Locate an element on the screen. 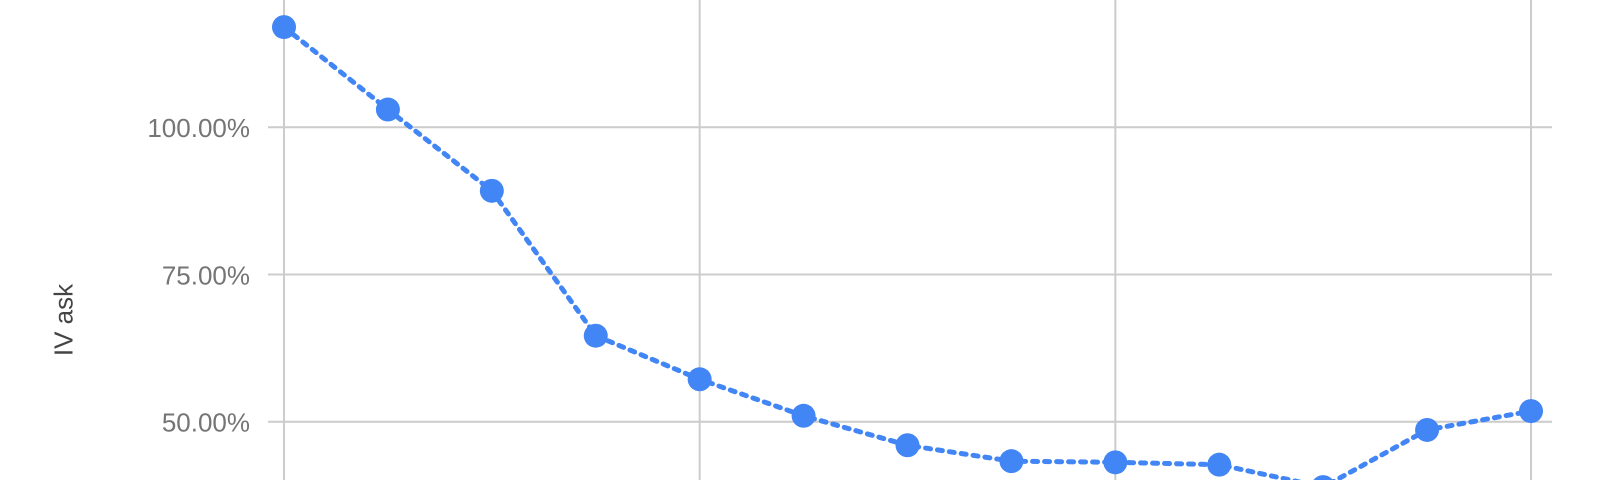 Image resolution: width=1600 pixels, height=480 pixels. y-tick-label: 50.00% is located at coordinates (206, 423).